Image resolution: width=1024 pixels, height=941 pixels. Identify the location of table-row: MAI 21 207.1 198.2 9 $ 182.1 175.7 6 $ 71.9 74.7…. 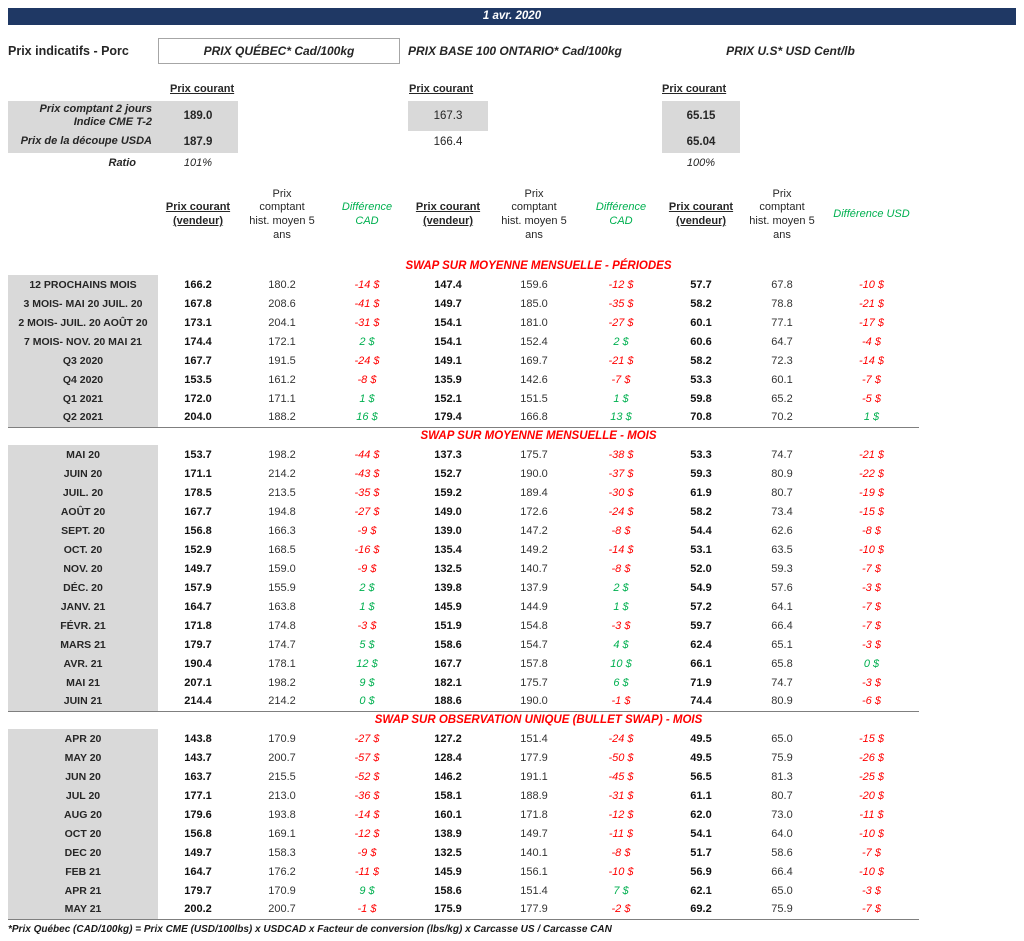
(463, 682).